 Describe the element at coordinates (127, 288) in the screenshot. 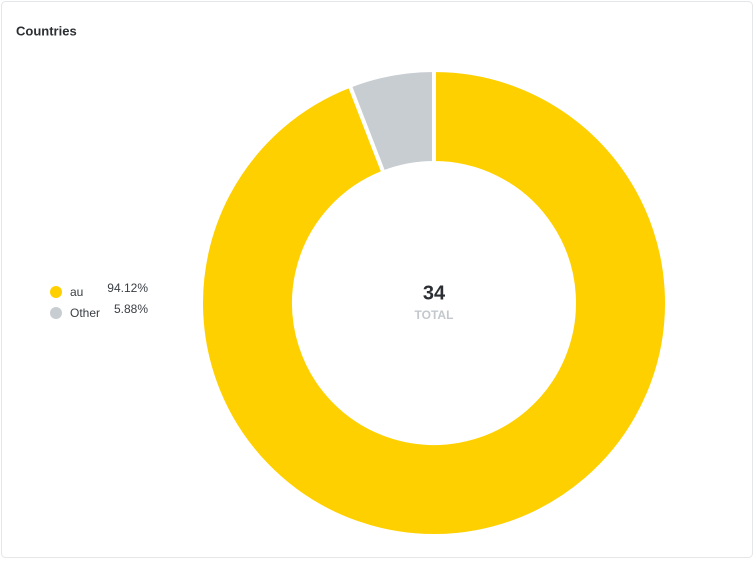

I see `legend-value: 94.12%` at that location.